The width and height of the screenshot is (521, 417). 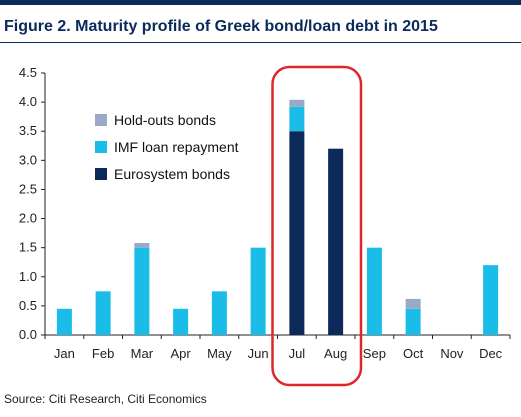 What do you see at coordinates (452, 353) in the screenshot?
I see `x-tick-label-nov: Nov` at bounding box center [452, 353].